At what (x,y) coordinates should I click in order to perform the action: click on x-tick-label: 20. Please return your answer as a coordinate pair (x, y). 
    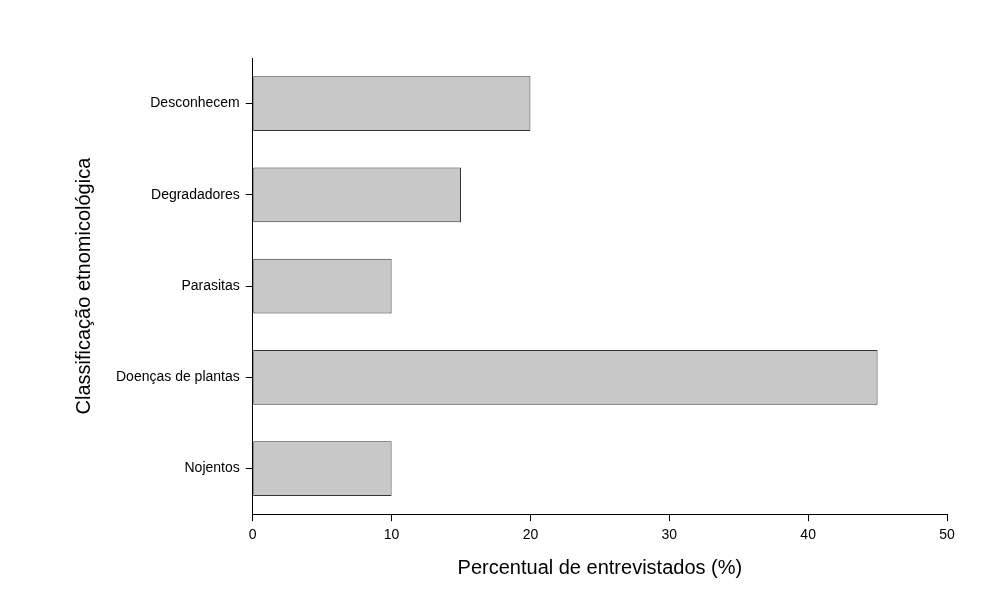
    Looking at the image, I should click on (530, 534).